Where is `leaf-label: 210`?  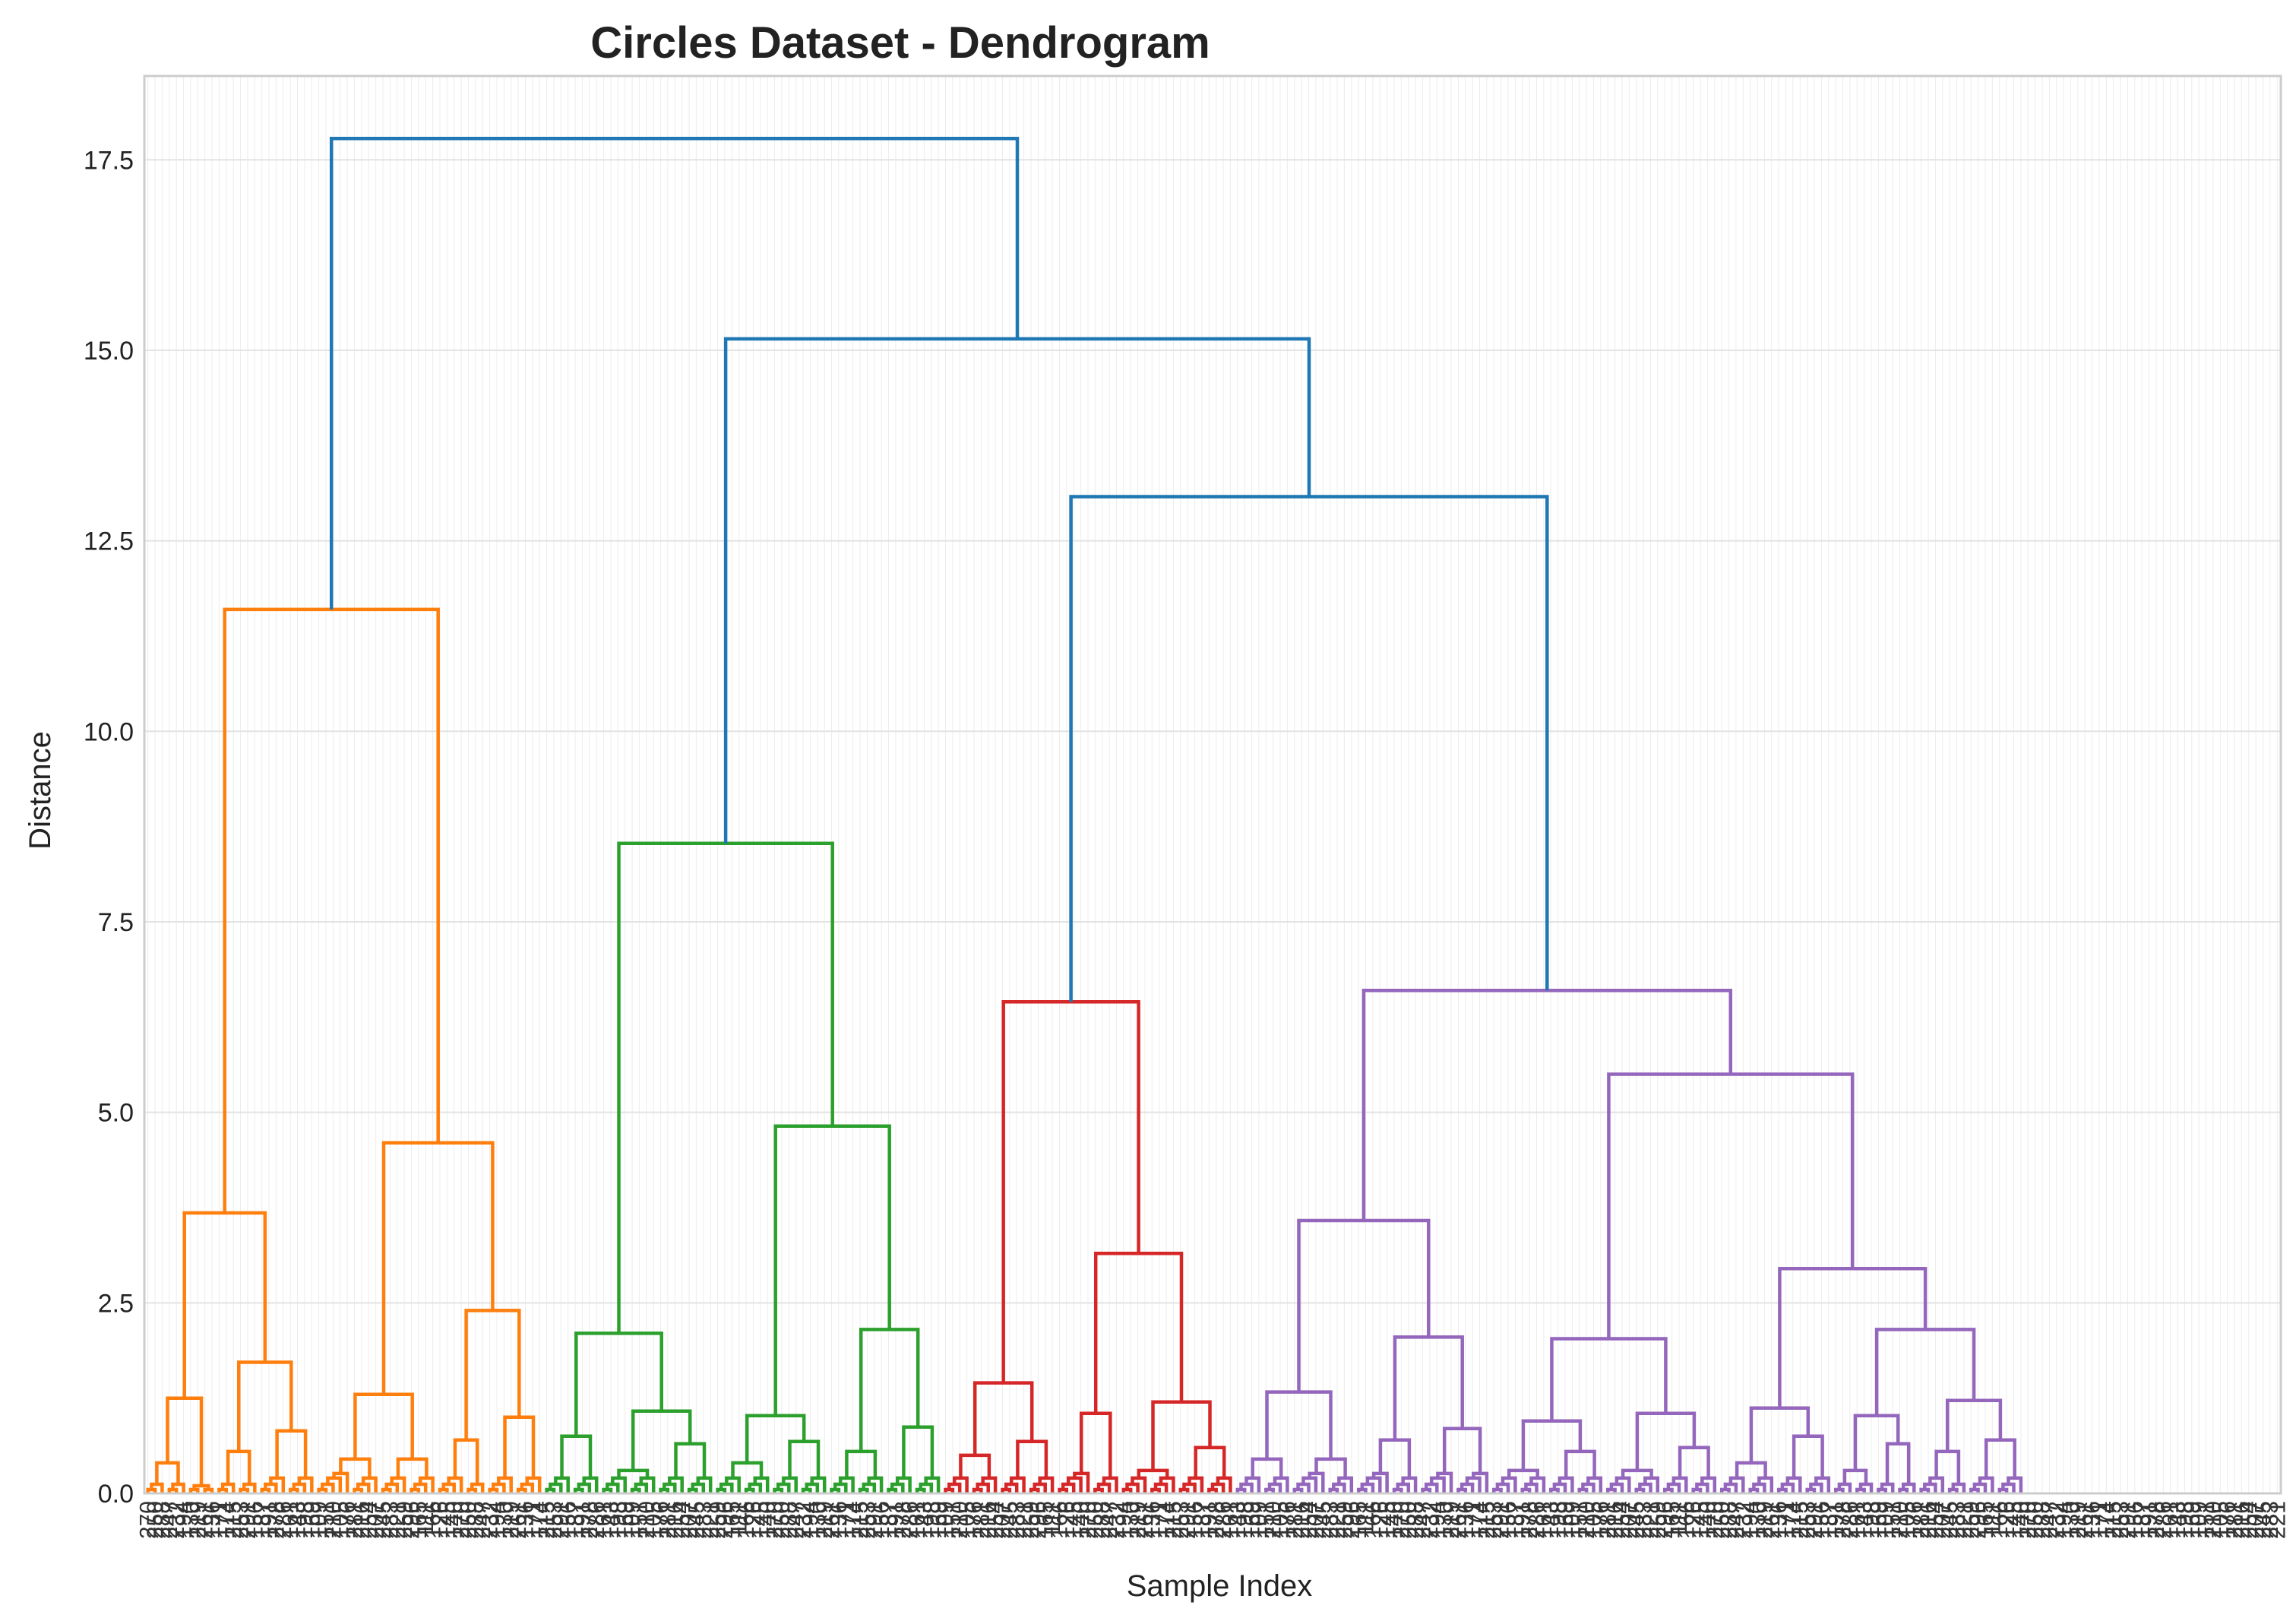
leaf-label: 210 is located at coordinates (1586, 1520).